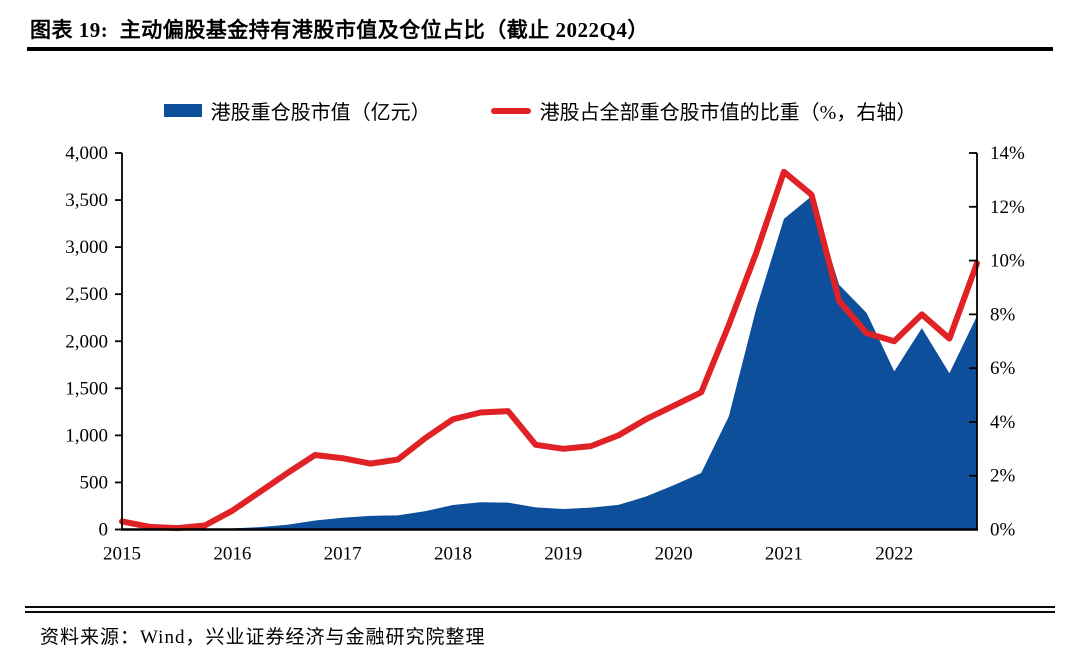 Image resolution: width=1080 pixels, height=670 pixels. What do you see at coordinates (86, 153) in the screenshot?
I see `left-axis-tick-label: 4,000` at bounding box center [86, 153].